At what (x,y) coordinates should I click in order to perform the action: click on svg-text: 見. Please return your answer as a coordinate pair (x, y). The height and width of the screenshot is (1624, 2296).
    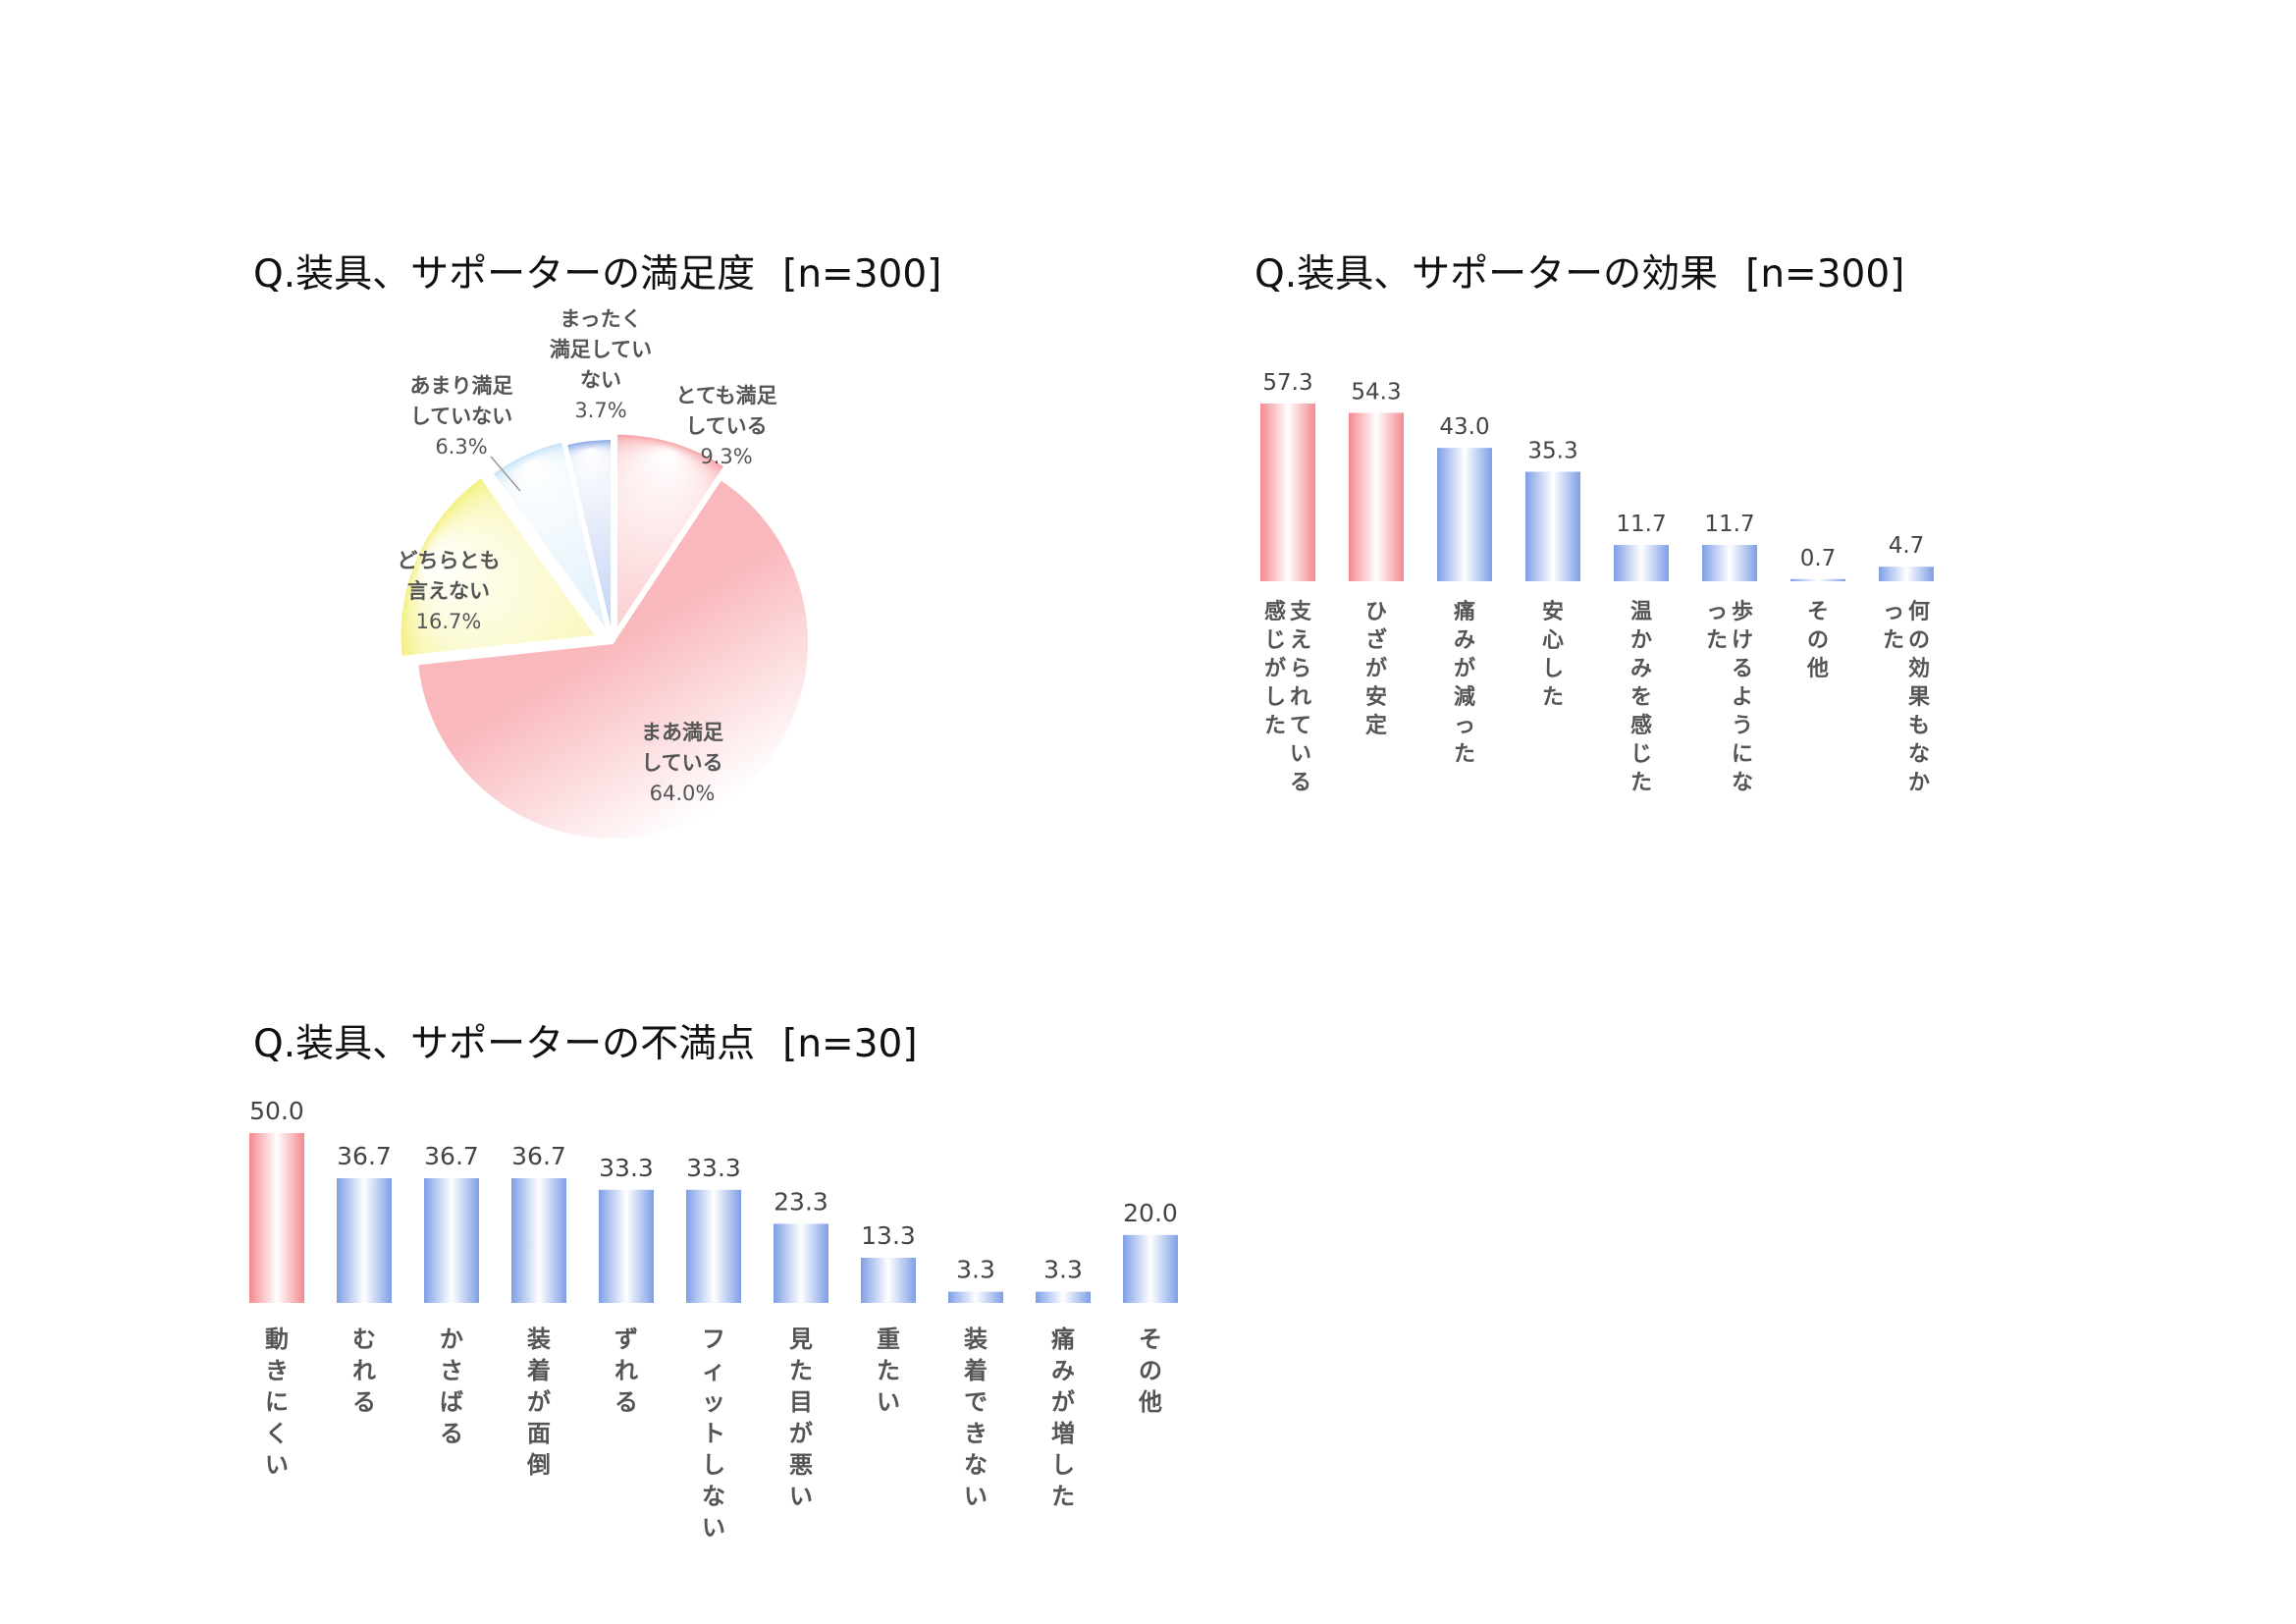
    Looking at the image, I should click on (801, 1339).